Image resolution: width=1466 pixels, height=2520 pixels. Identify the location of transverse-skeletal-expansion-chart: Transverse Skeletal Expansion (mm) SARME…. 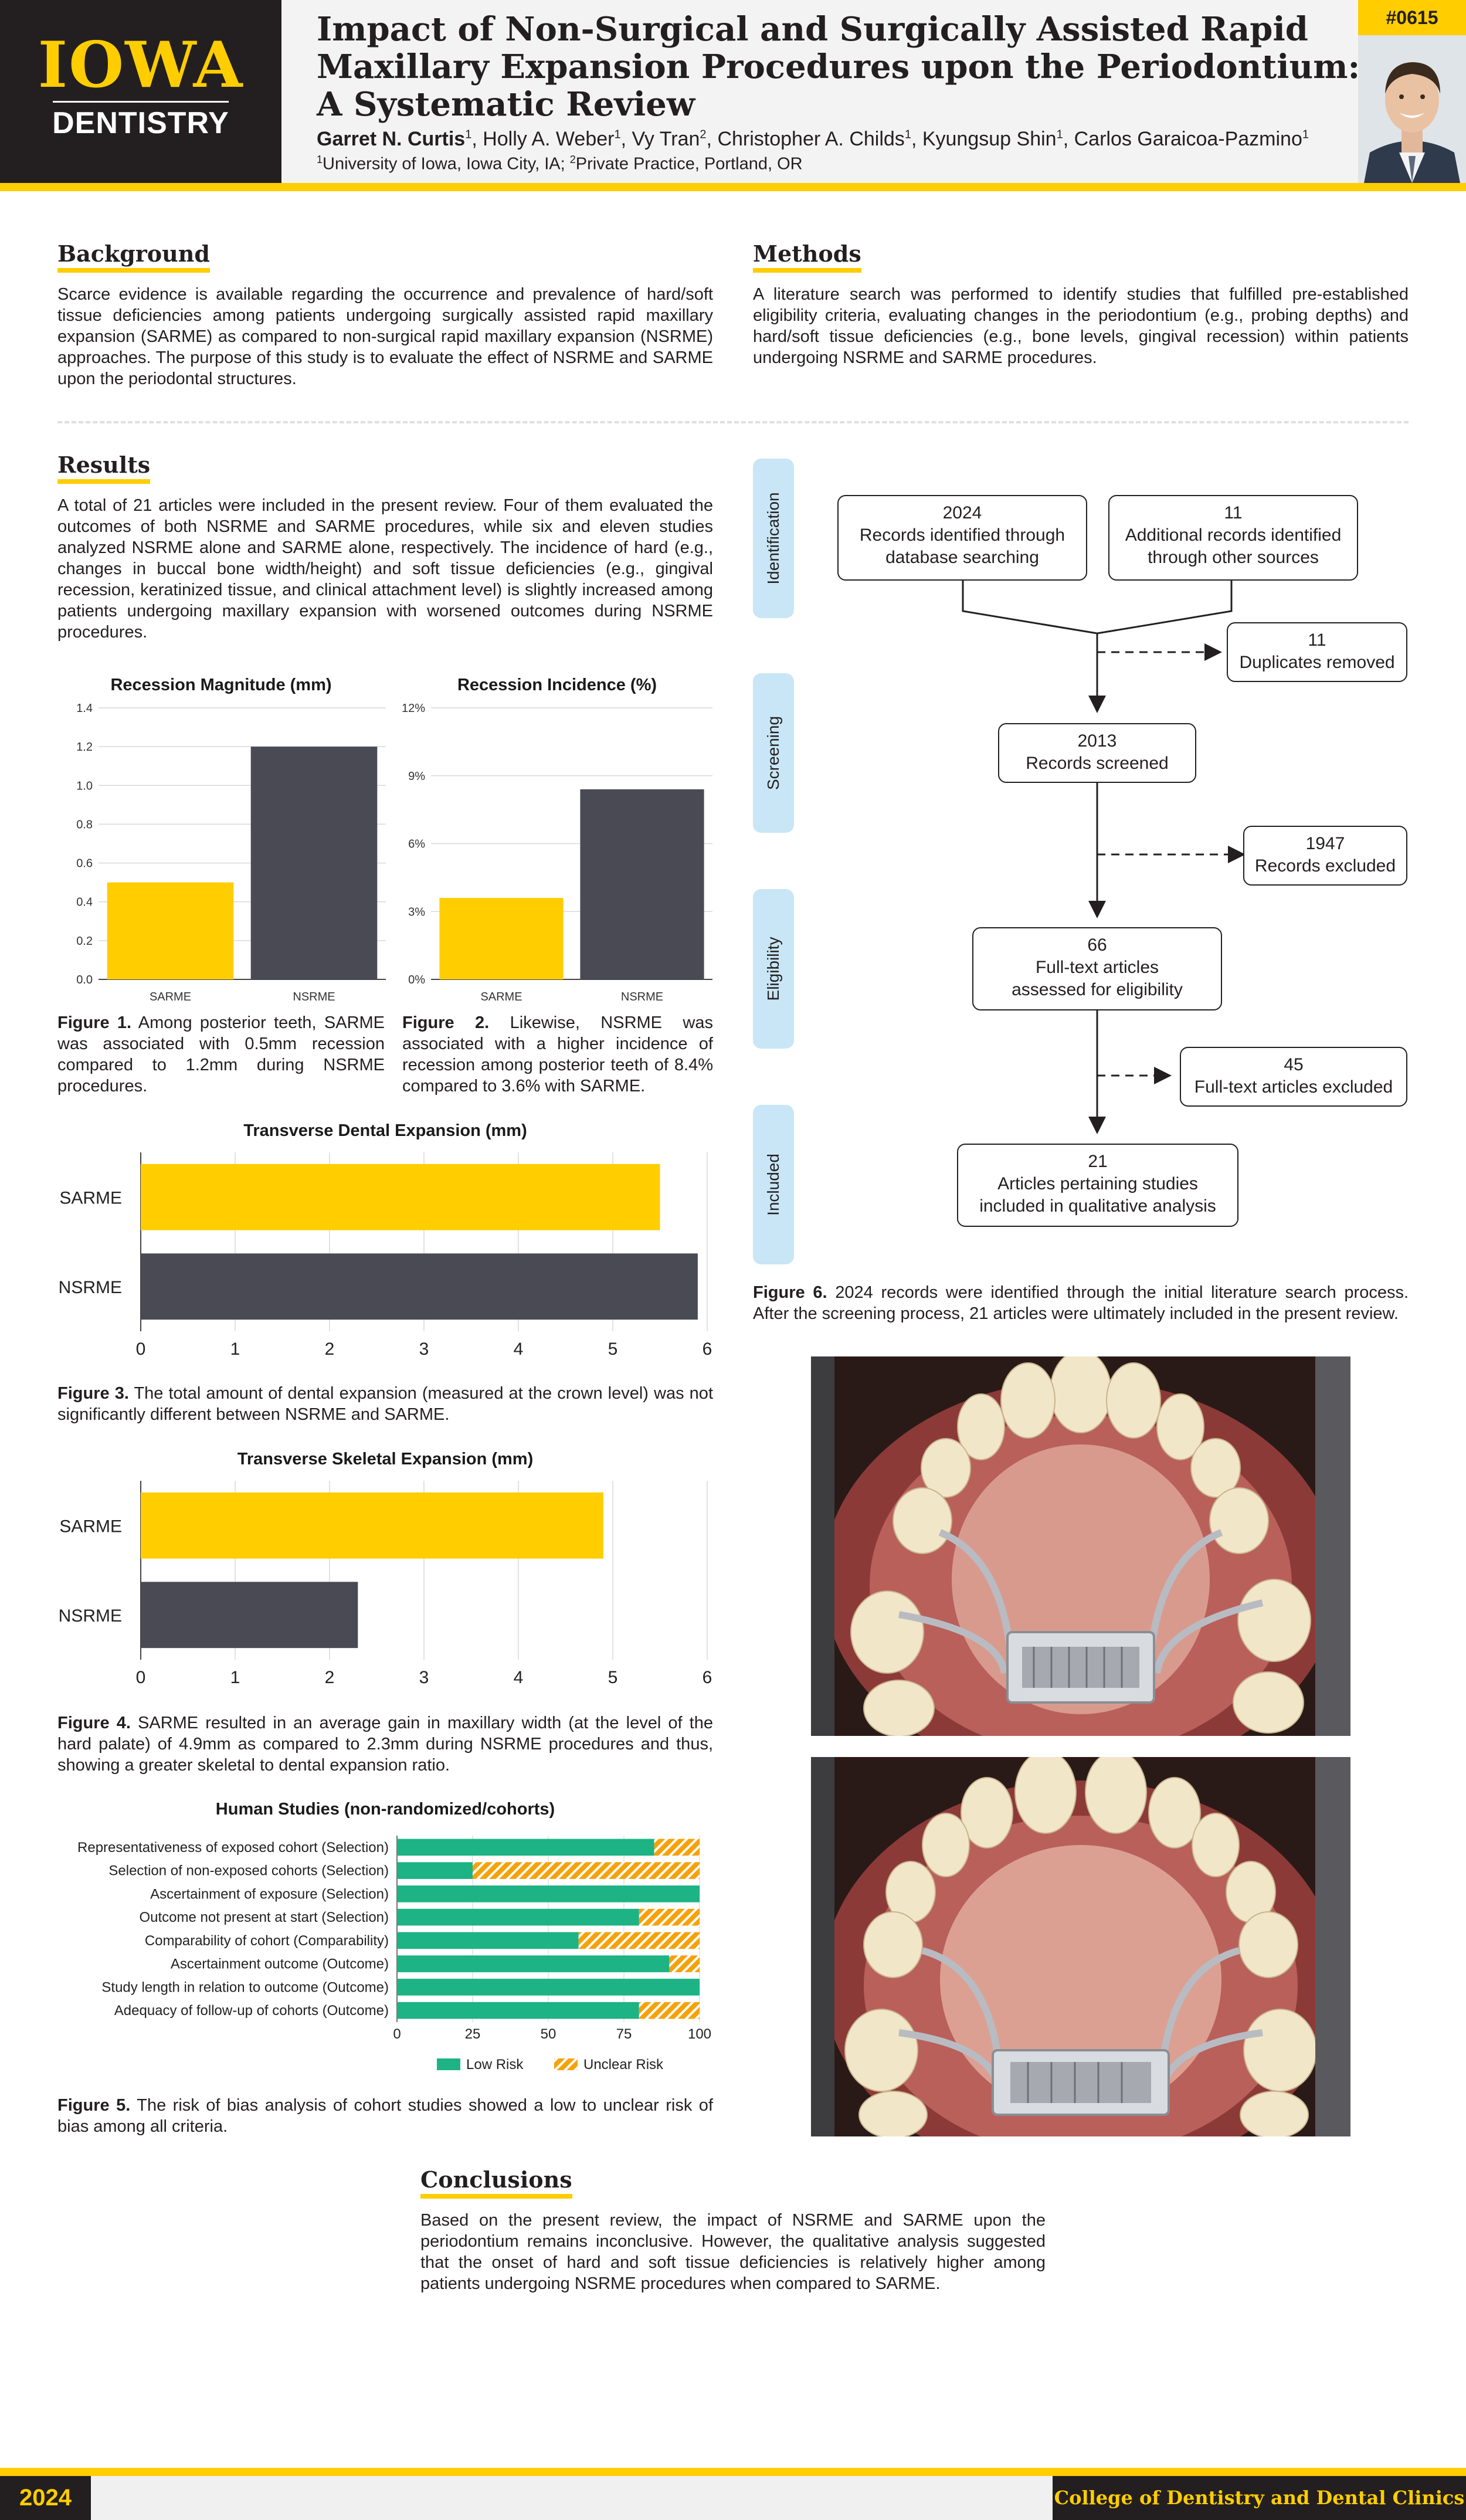
(385, 1568).